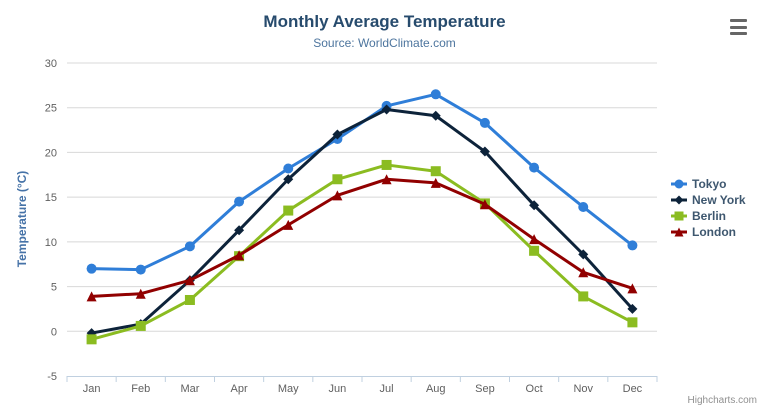 The width and height of the screenshot is (769, 416). Describe the element at coordinates (239, 201) in the screenshot. I see `data-point-tokyo-apr` at that location.